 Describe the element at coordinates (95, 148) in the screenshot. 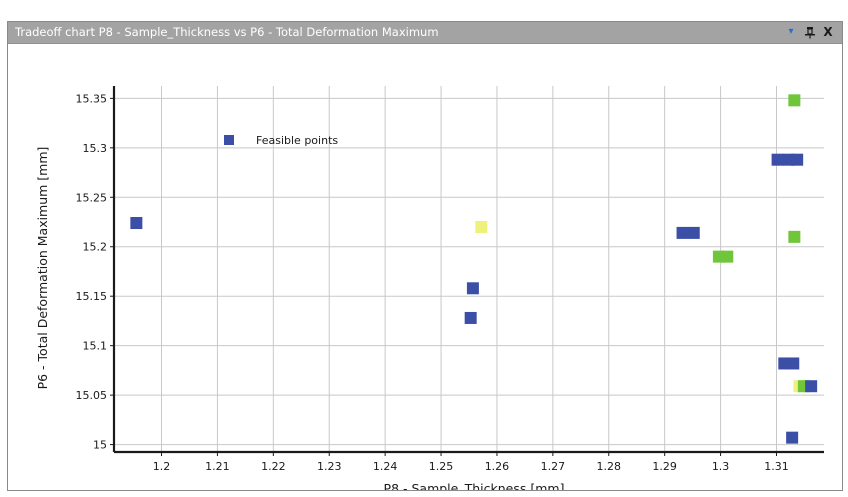

I see `y-tick-label: 15.3` at that location.